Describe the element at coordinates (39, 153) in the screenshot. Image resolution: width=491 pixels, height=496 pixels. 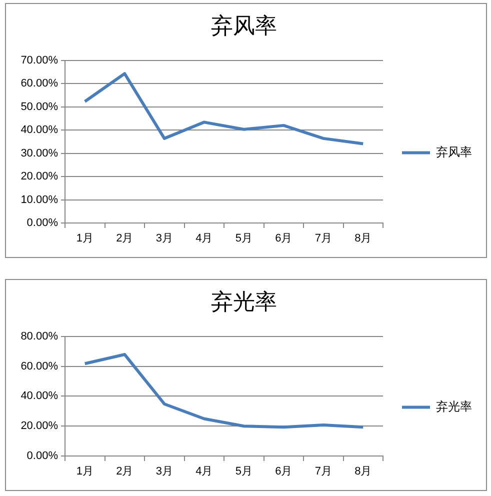
I see `y-tick-label: 30.00%` at that location.